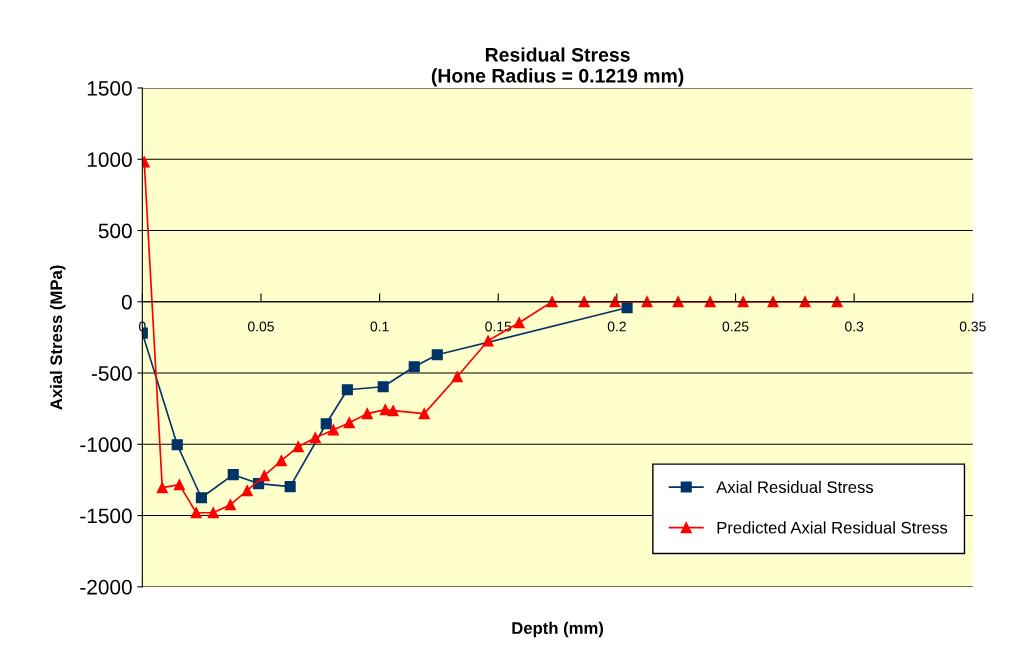 The height and width of the screenshot is (647, 1024). What do you see at coordinates (106, 587) in the screenshot?
I see `y-tick-label: -2000` at bounding box center [106, 587].